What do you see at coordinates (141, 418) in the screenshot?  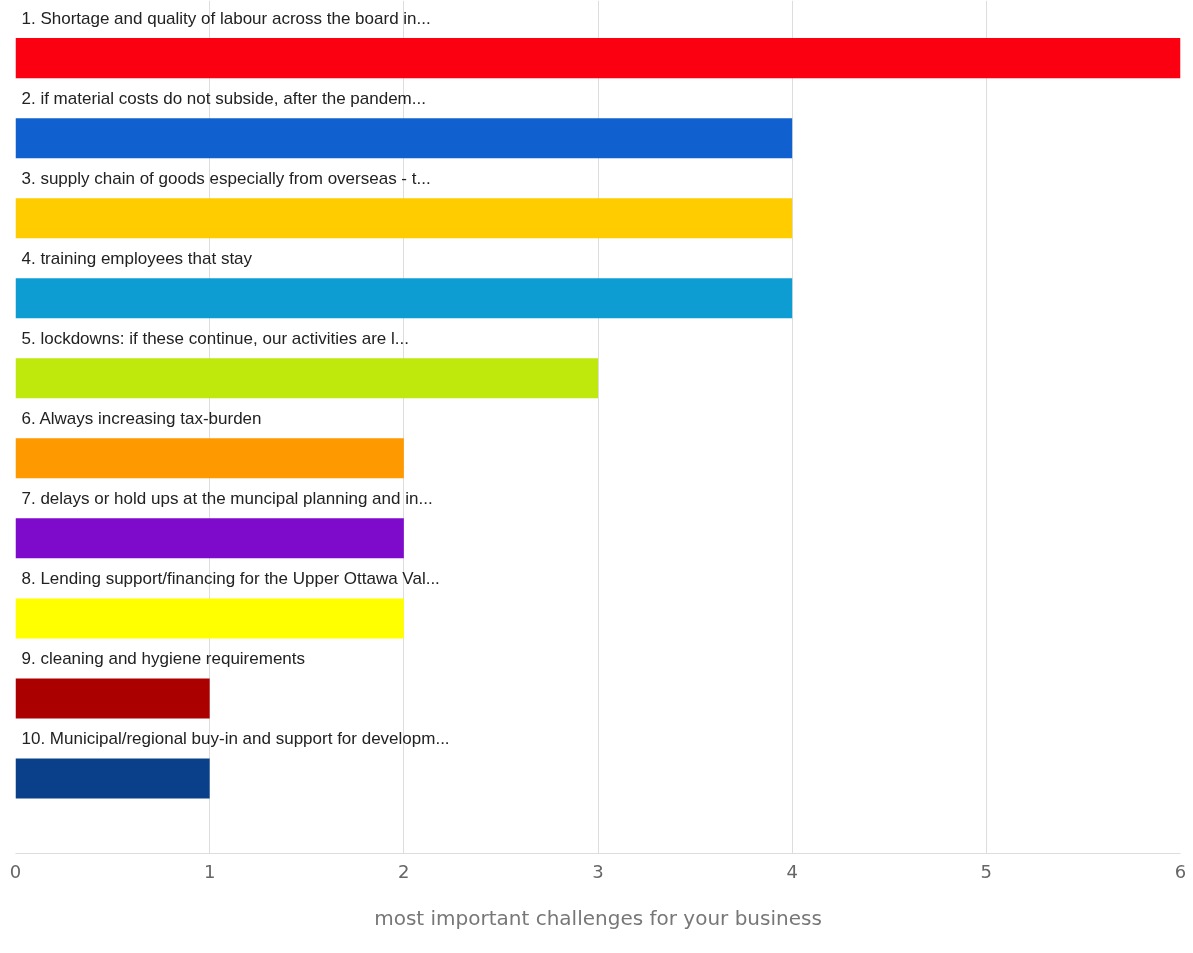 I see `y-tick-label: 6. Always increasing tax-burden` at bounding box center [141, 418].